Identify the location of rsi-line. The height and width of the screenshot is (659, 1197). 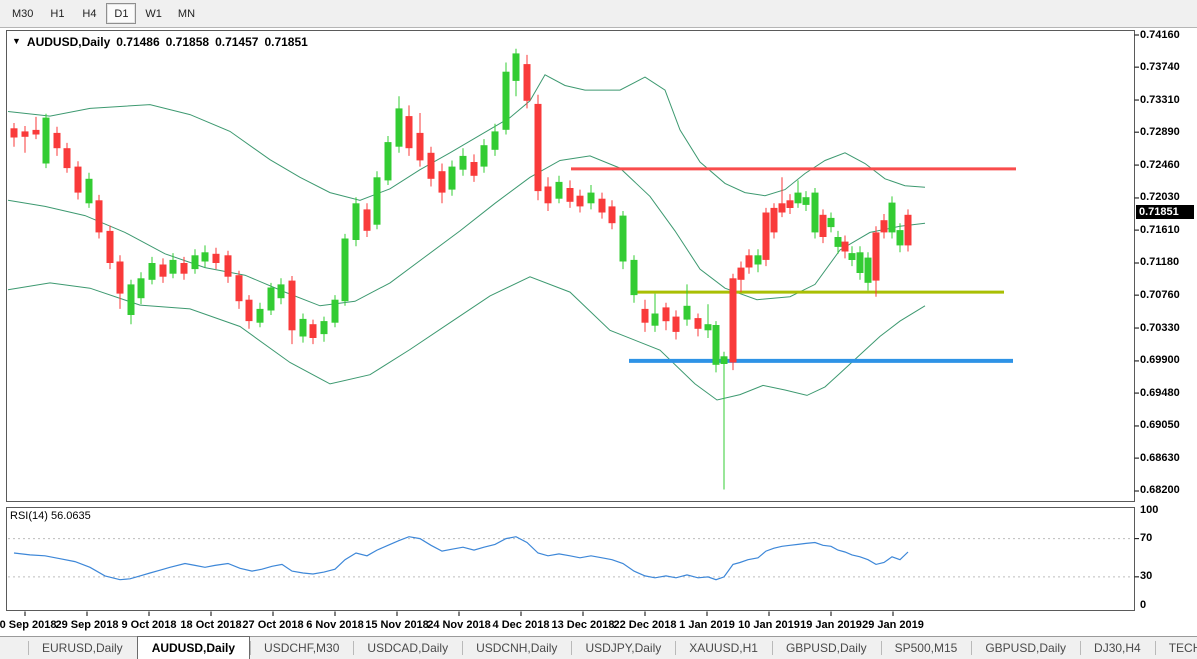
(461, 558).